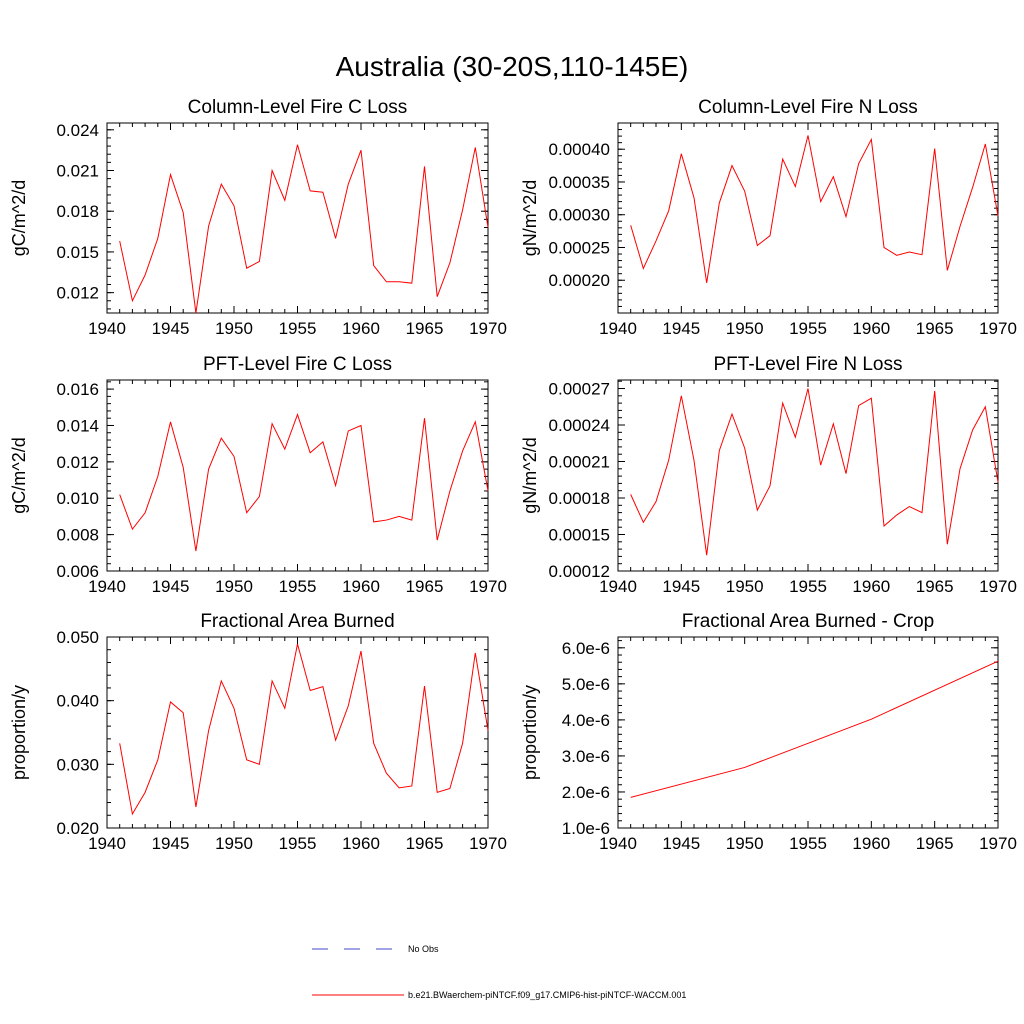 This screenshot has width=1024, height=1024. What do you see at coordinates (77, 637) in the screenshot?
I see `y-tick-label: 0.050` at bounding box center [77, 637].